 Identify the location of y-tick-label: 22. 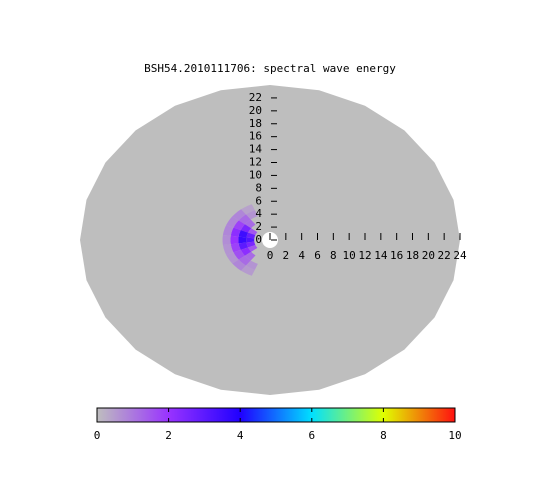
(255, 97).